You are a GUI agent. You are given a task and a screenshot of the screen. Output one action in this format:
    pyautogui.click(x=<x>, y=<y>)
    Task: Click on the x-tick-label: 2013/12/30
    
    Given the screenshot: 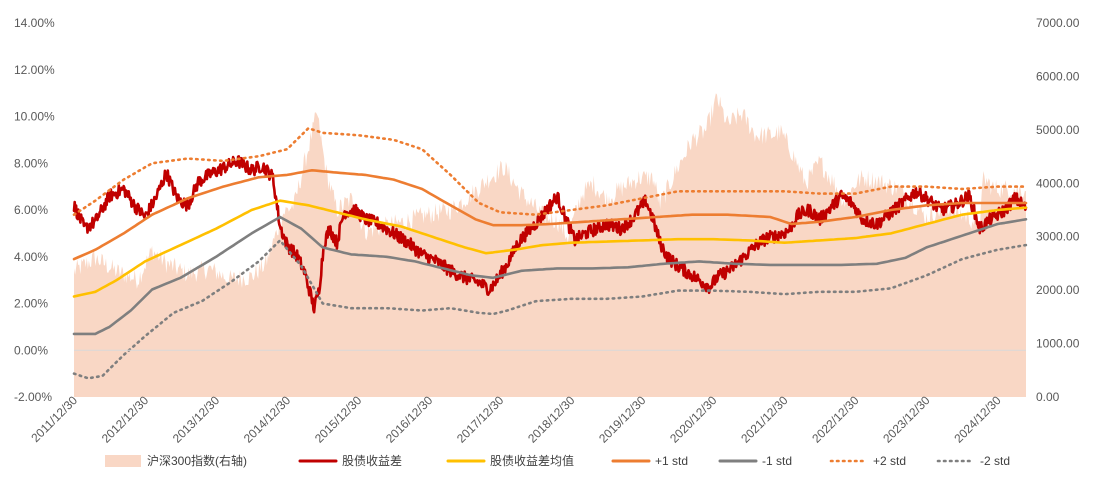 What is the action you would take?
    pyautogui.click(x=196, y=419)
    